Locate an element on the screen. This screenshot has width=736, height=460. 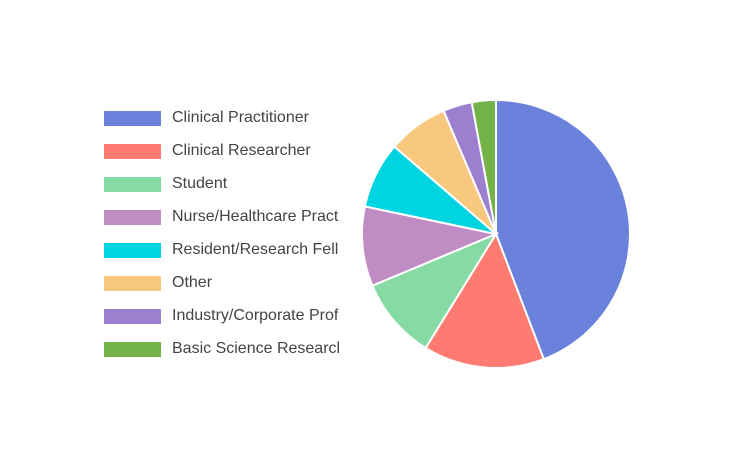
legend-label: Other is located at coordinates (192, 282).